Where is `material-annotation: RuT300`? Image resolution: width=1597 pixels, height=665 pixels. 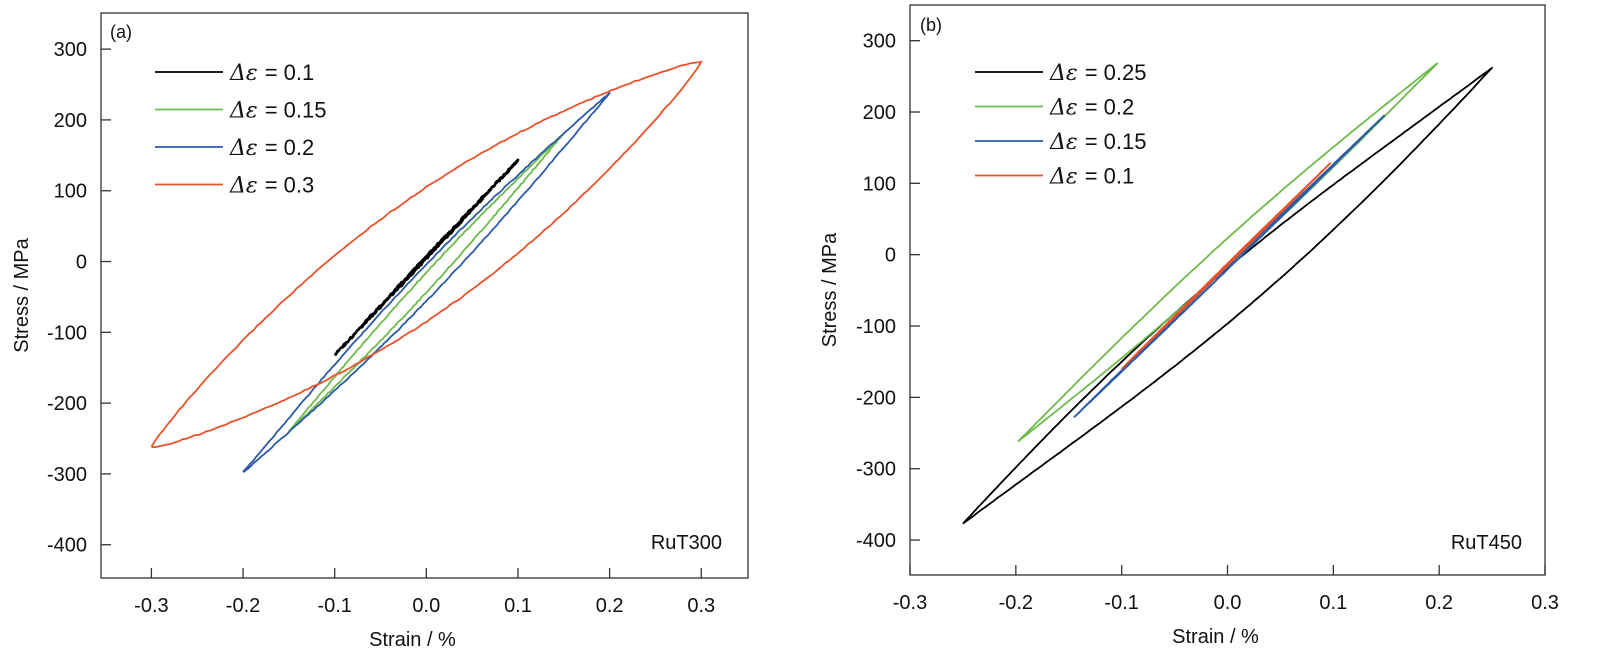
material-annotation: RuT300 is located at coordinates (686, 543).